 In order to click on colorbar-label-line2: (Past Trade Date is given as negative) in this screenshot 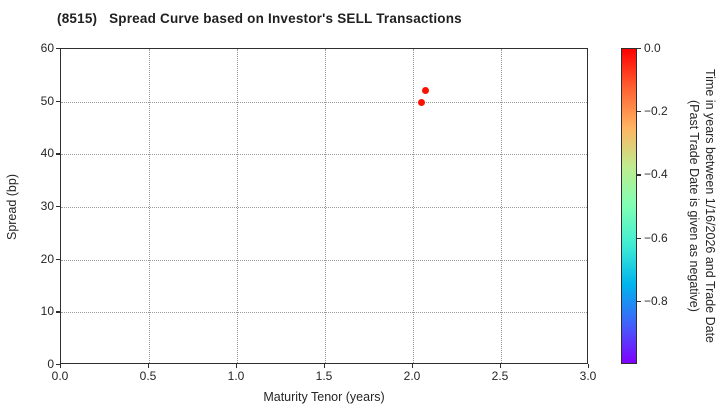, I will do `click(694, 206)`.